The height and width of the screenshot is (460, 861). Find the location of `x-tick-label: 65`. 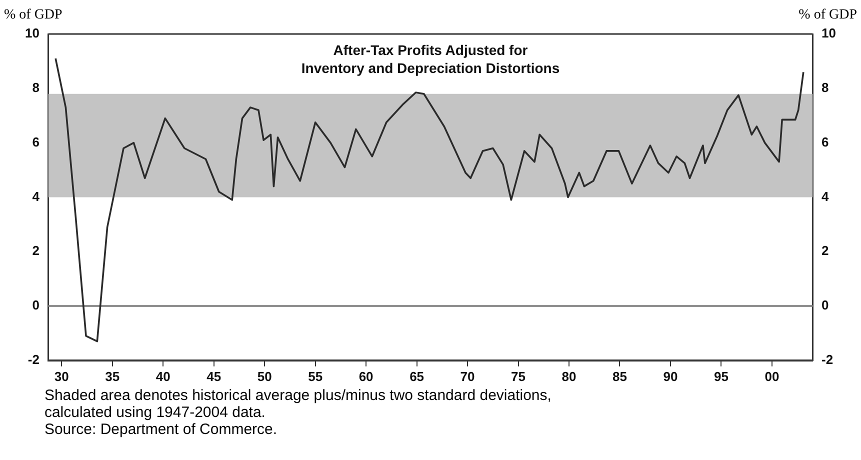

x-tick-label: 65 is located at coordinates (417, 376).